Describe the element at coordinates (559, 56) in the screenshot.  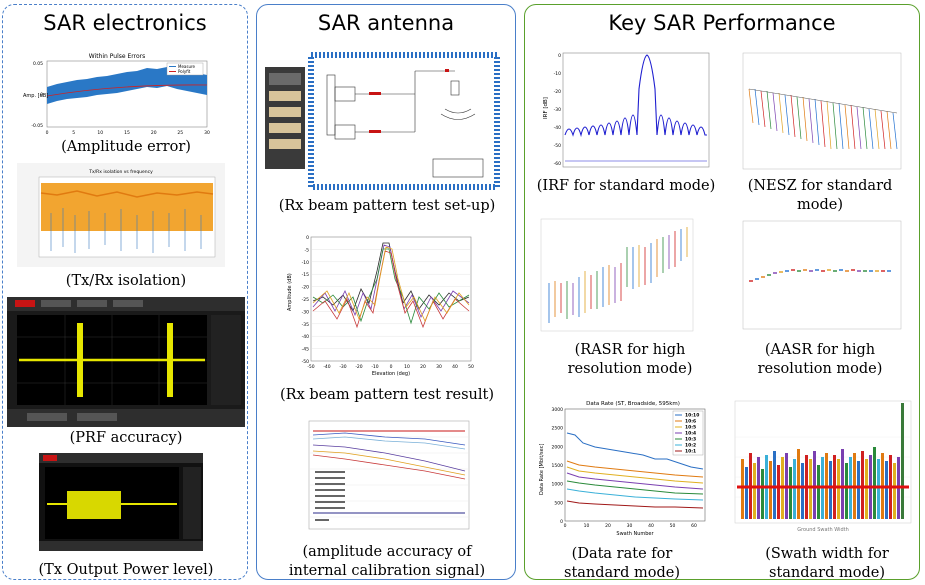
I see `irf-ytick: 0` at that location.